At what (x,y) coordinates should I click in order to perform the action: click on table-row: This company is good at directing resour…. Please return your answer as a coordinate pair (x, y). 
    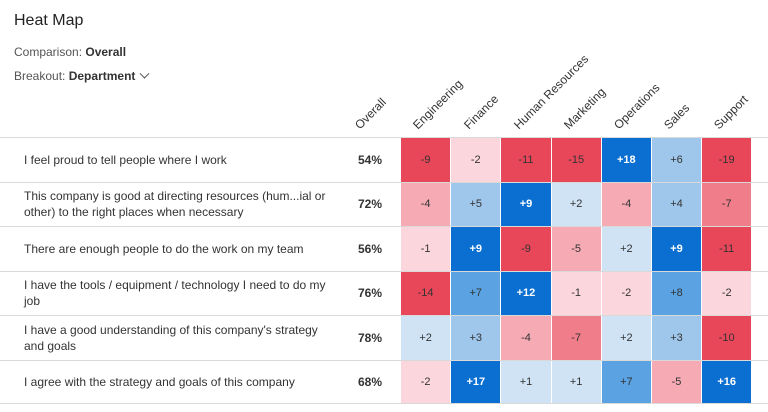
    Looking at the image, I should click on (384, 203).